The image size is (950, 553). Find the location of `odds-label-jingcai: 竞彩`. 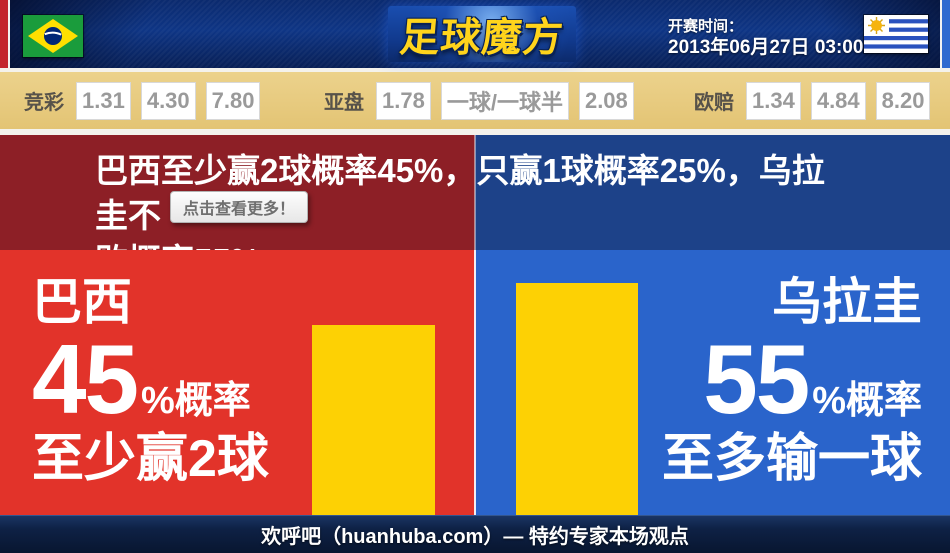

odds-label-jingcai: 竞彩 is located at coordinates (44, 103).